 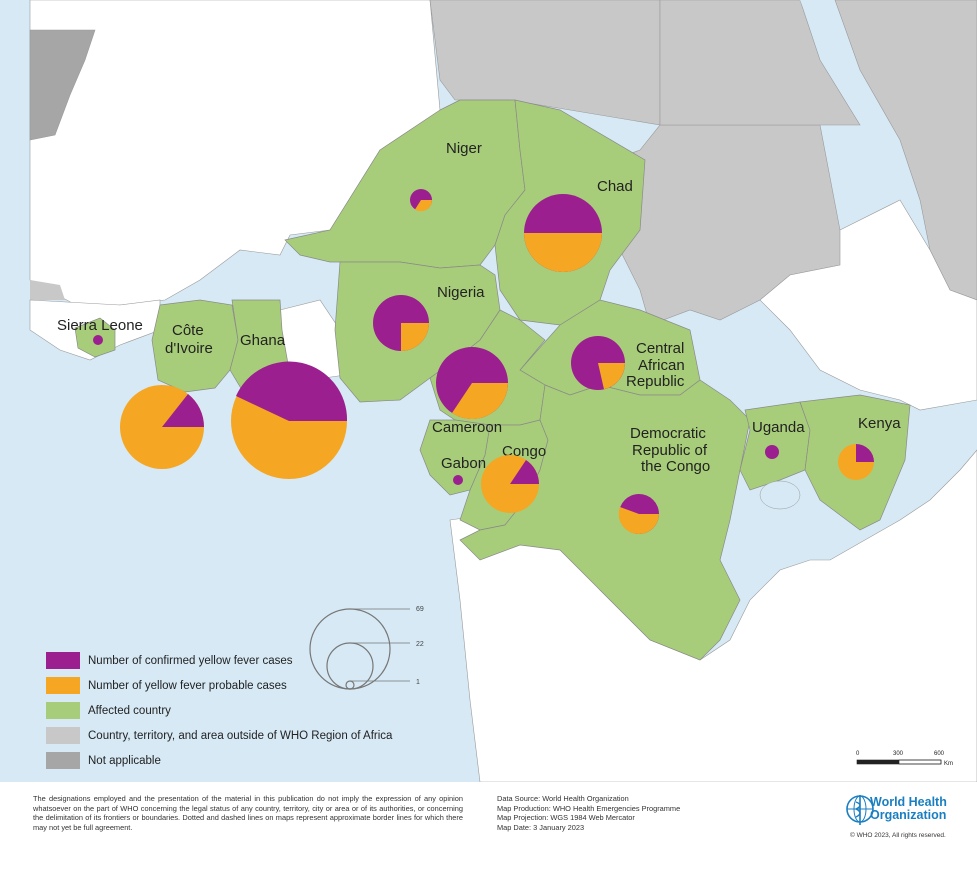 I want to click on legend-swatch-outside, so click(x=63, y=735).